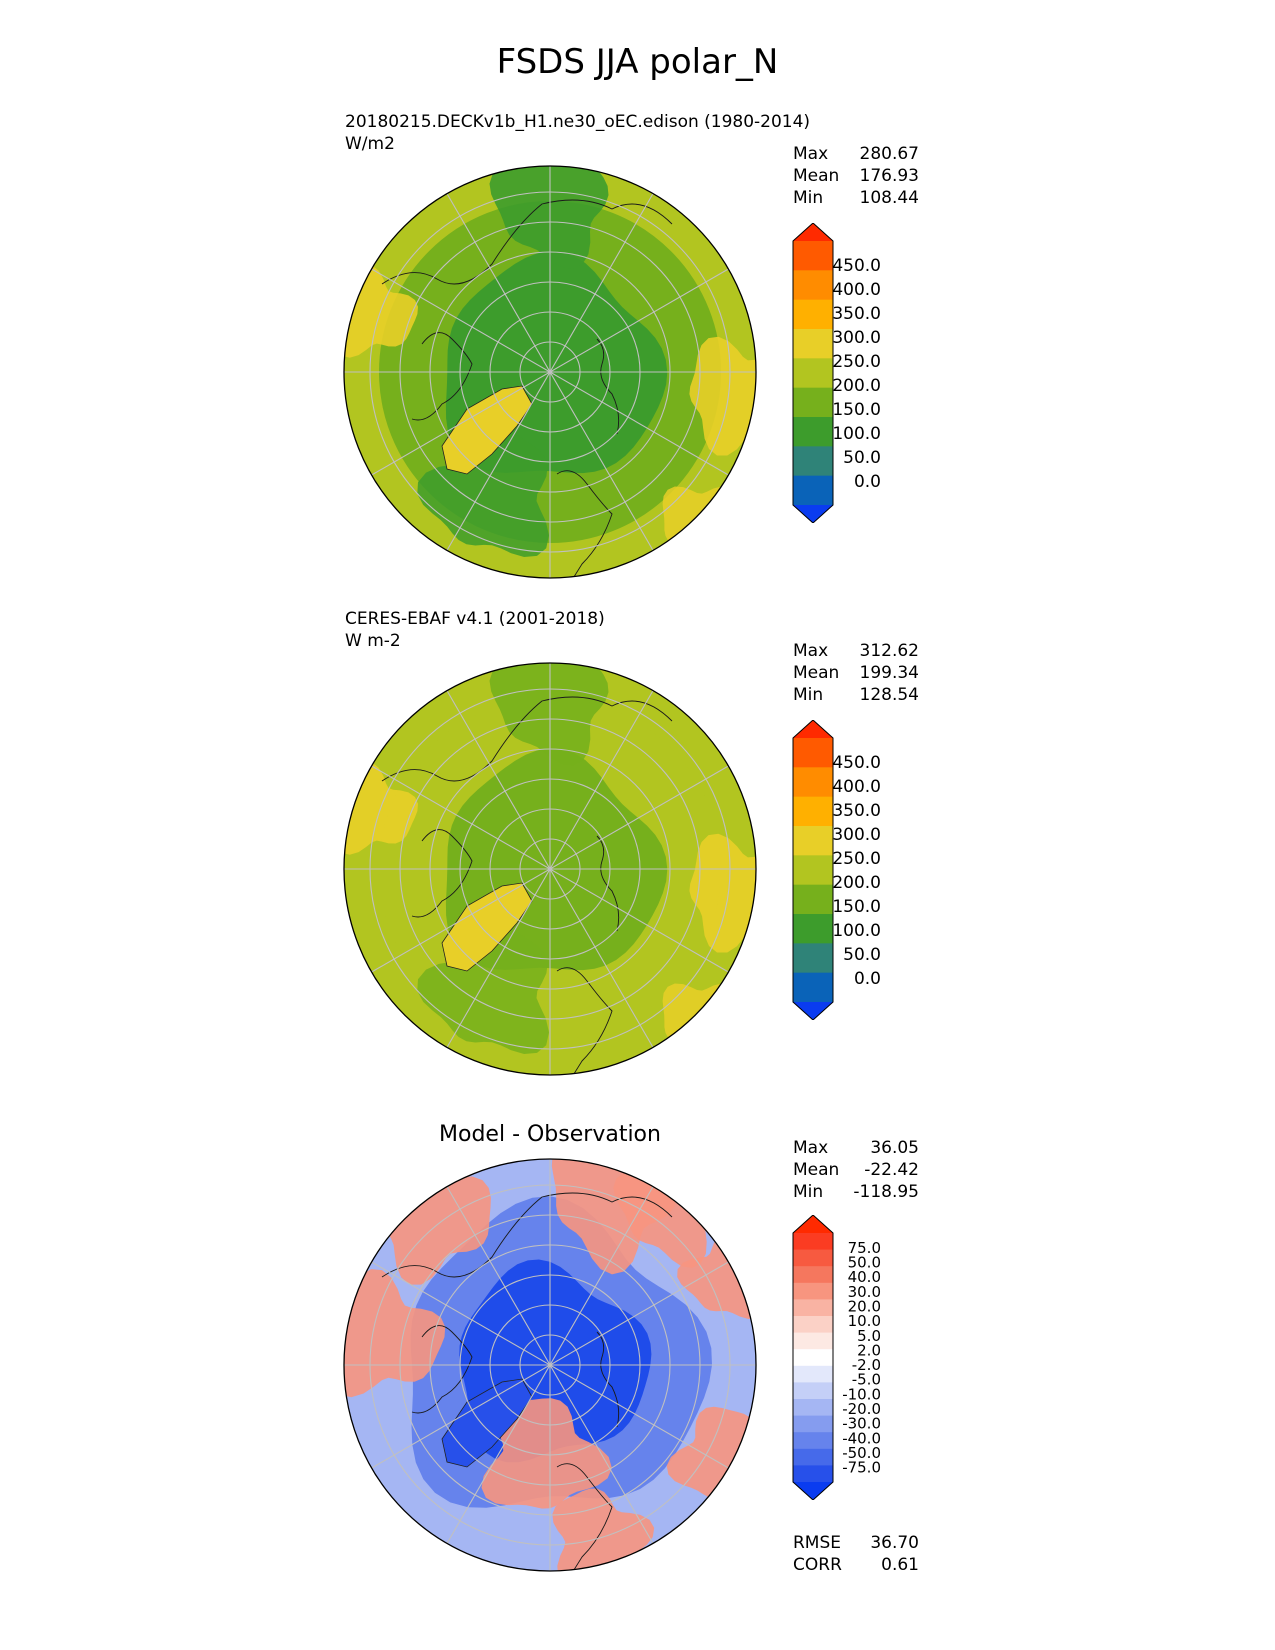  Describe the element at coordinates (861, 1438) in the screenshot. I see `diff-colorbar-tick-label: -40.0` at that location.